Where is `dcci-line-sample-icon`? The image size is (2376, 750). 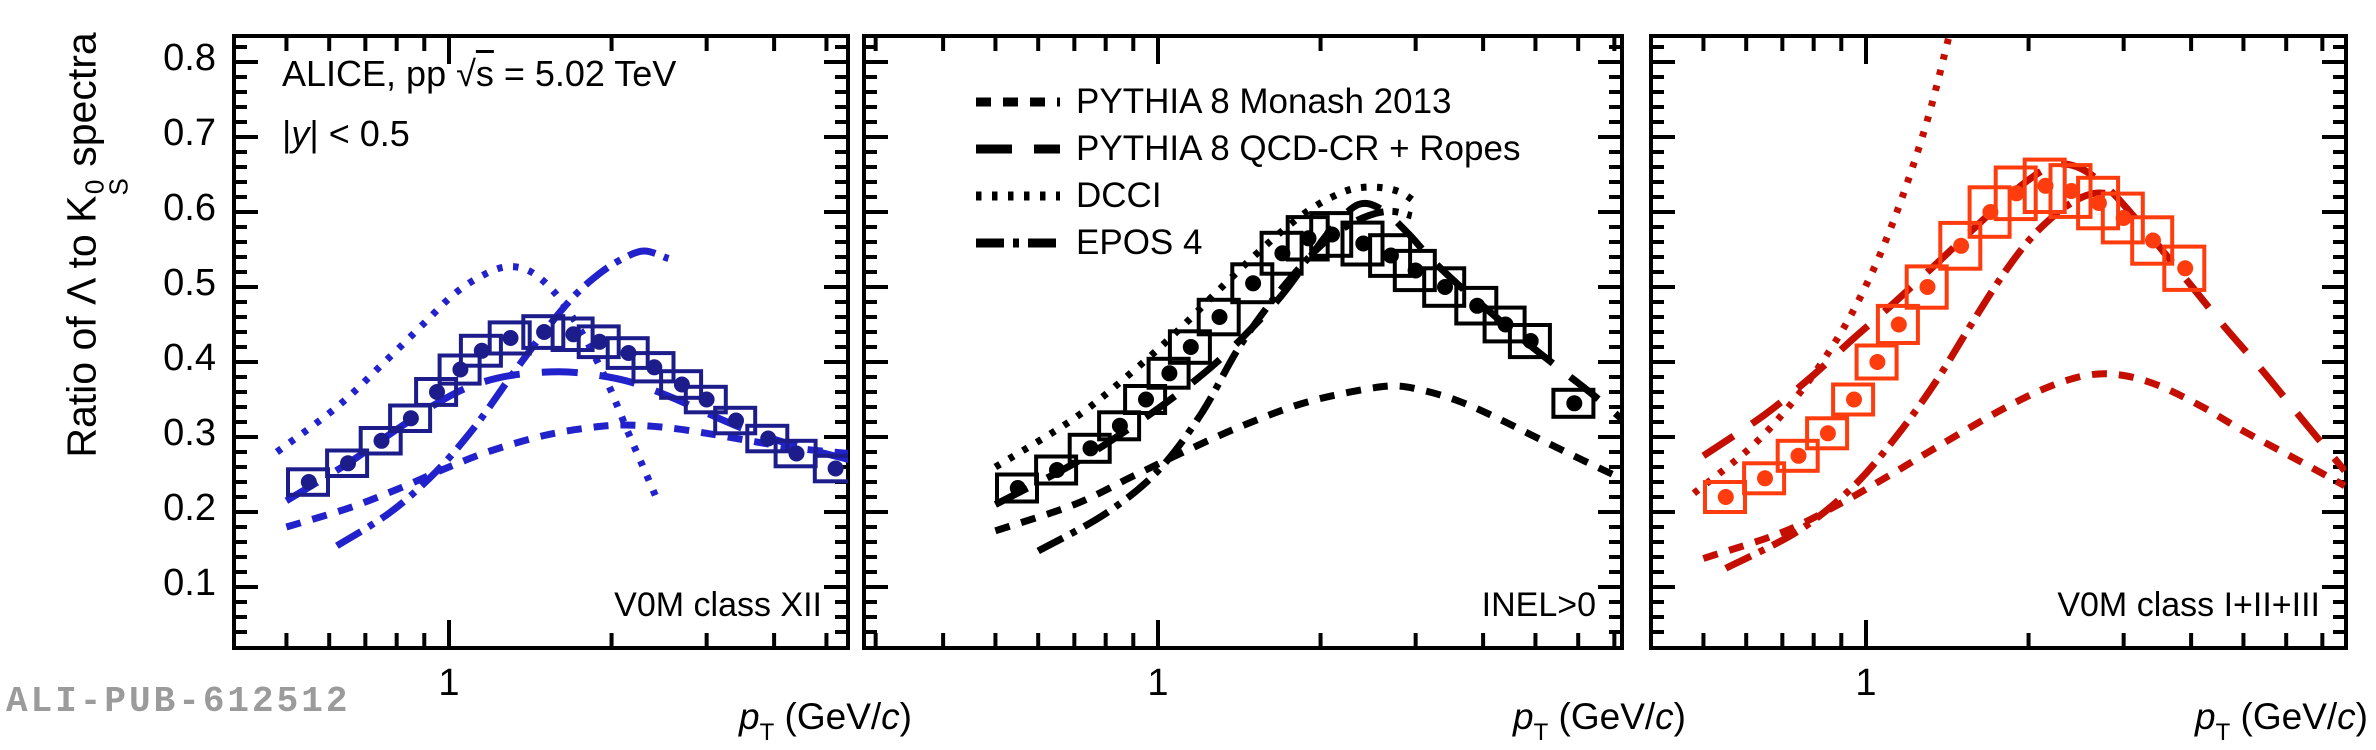 dcci-line-sample-icon is located at coordinates (1018, 195).